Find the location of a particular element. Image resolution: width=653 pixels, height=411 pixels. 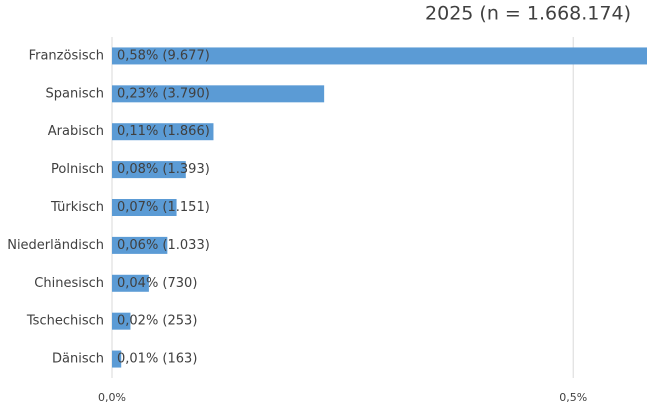

data-label: 0,08% (1.393) is located at coordinates (163, 169).